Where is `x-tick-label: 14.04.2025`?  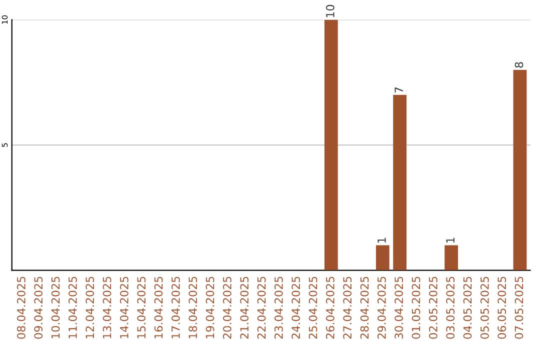
x-tick-label: 14.04.2025 is located at coordinates (124, 307).